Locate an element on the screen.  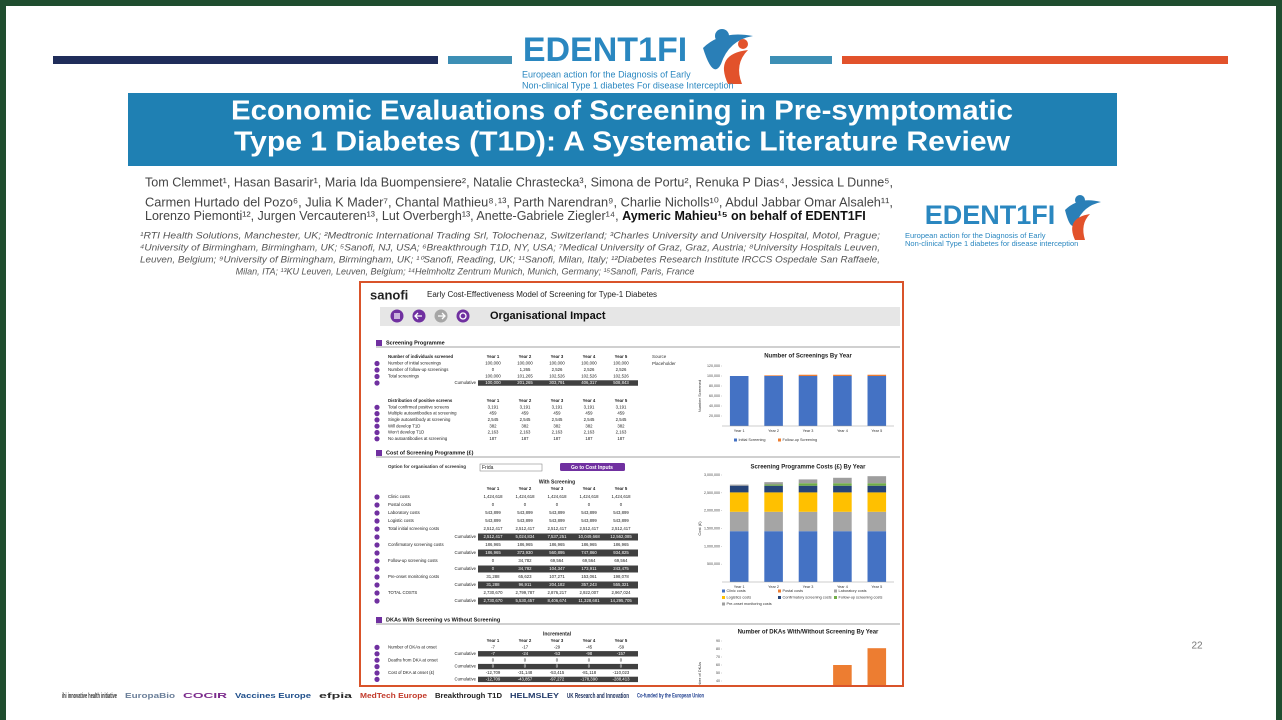
cell: 3,191 is located at coordinates (525, 406).